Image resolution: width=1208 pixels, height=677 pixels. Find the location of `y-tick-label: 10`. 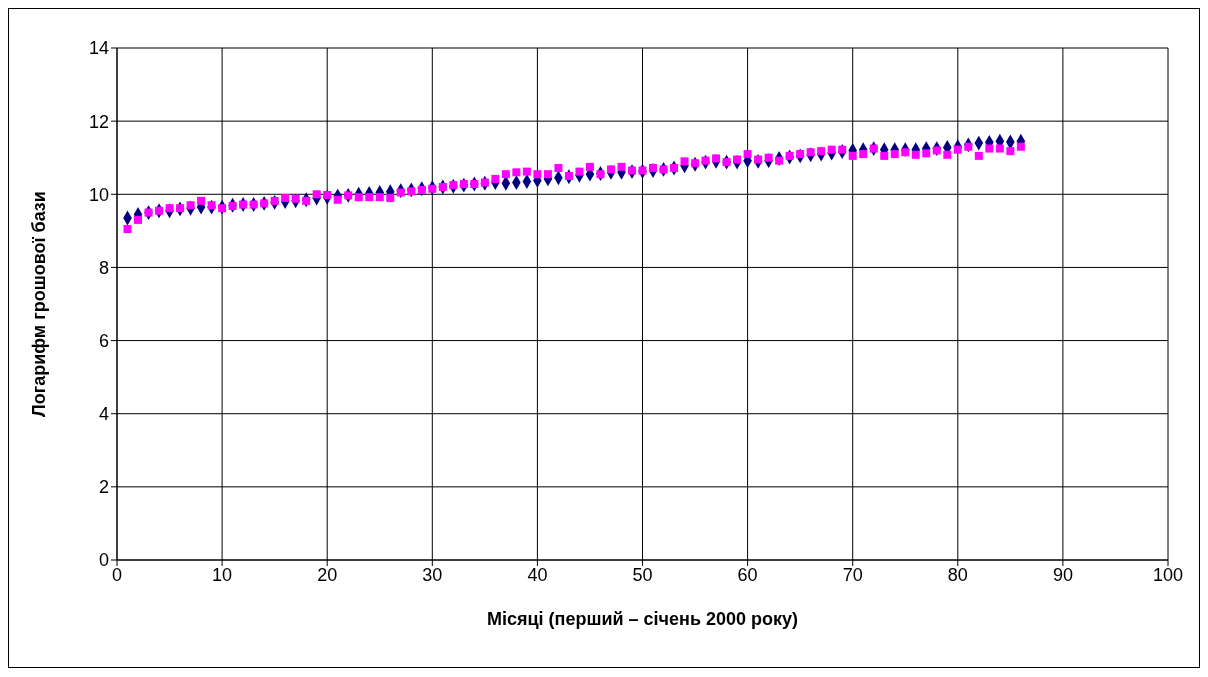

y-tick-label: 10 is located at coordinates (98, 194).